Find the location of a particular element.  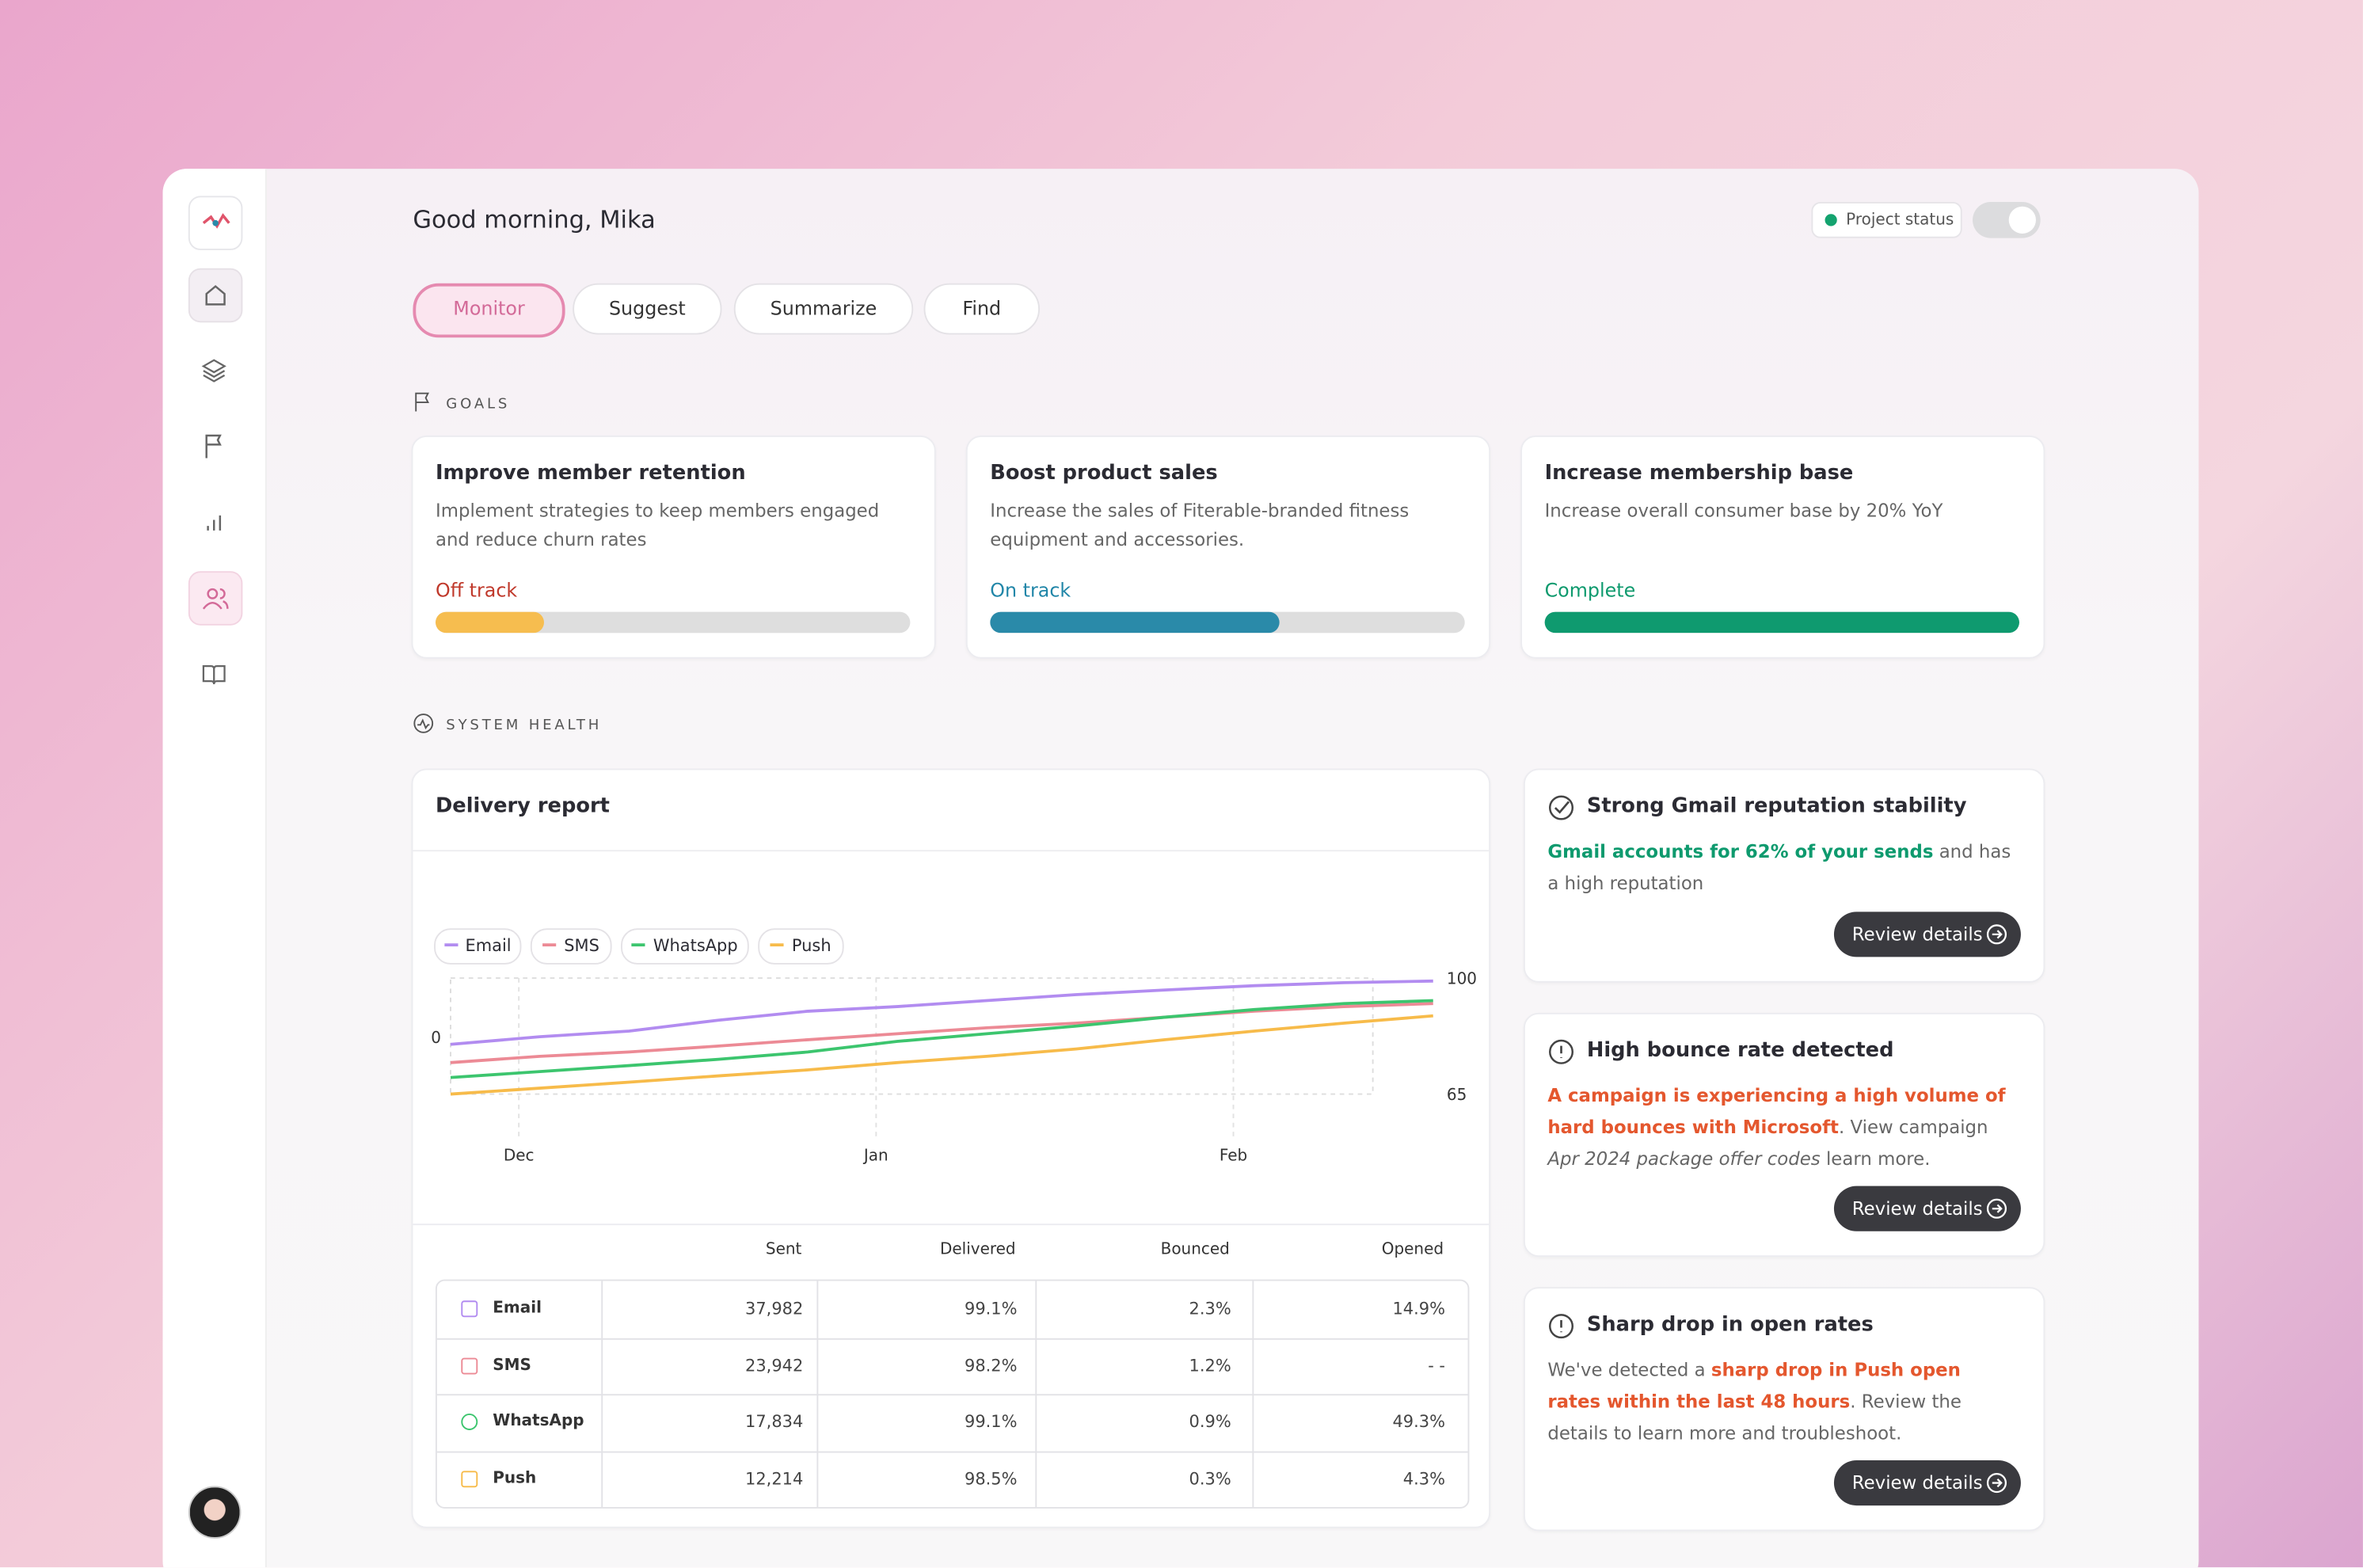

divider is located at coordinates (951, 1225).